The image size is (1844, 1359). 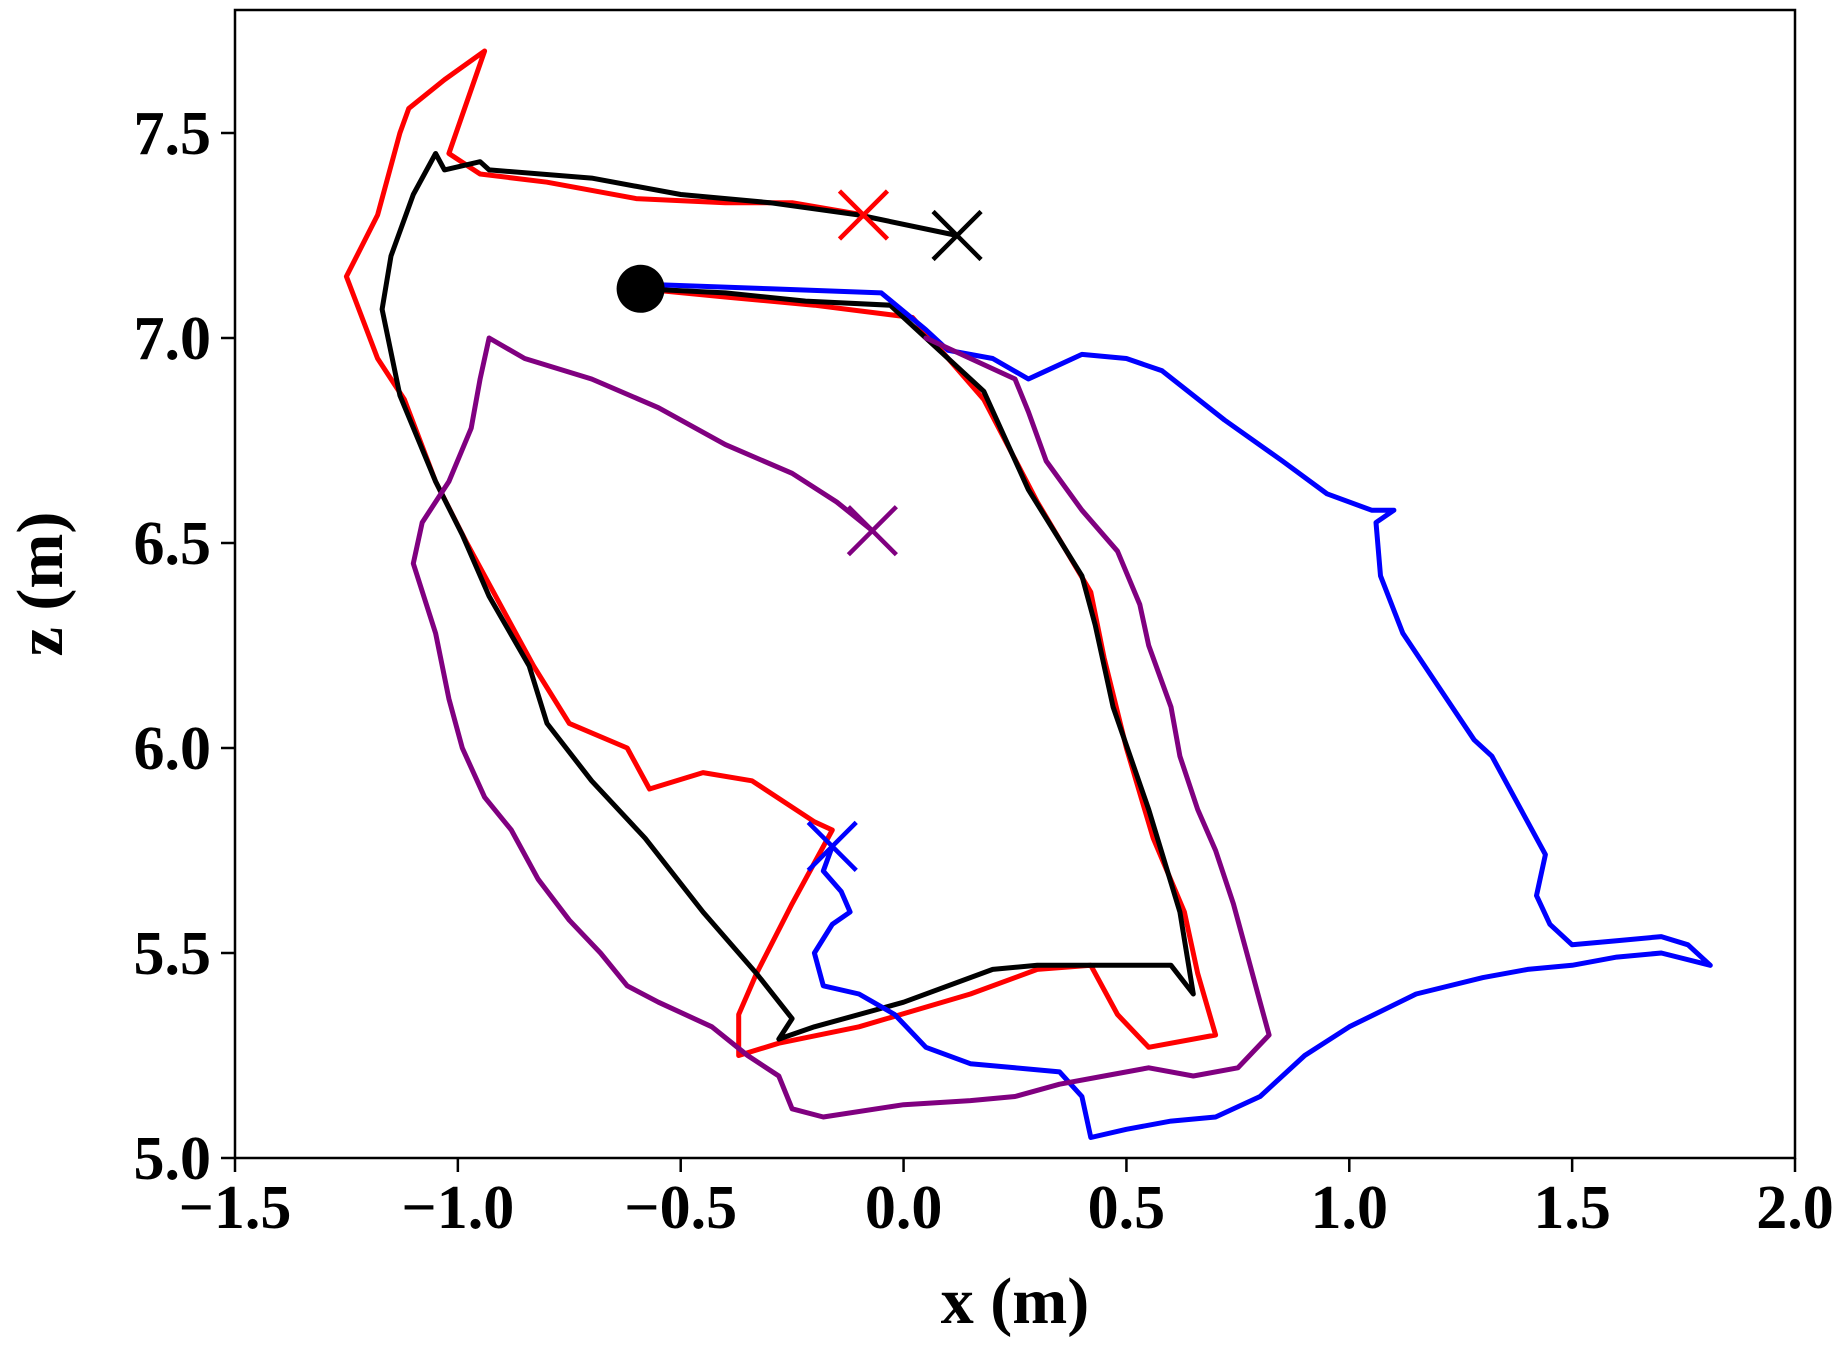 What do you see at coordinates (184, 646) in the screenshot?
I see `y-axis-ticks: 5.0 5.5 6.0 6.5 7.0 7.5` at bounding box center [184, 646].